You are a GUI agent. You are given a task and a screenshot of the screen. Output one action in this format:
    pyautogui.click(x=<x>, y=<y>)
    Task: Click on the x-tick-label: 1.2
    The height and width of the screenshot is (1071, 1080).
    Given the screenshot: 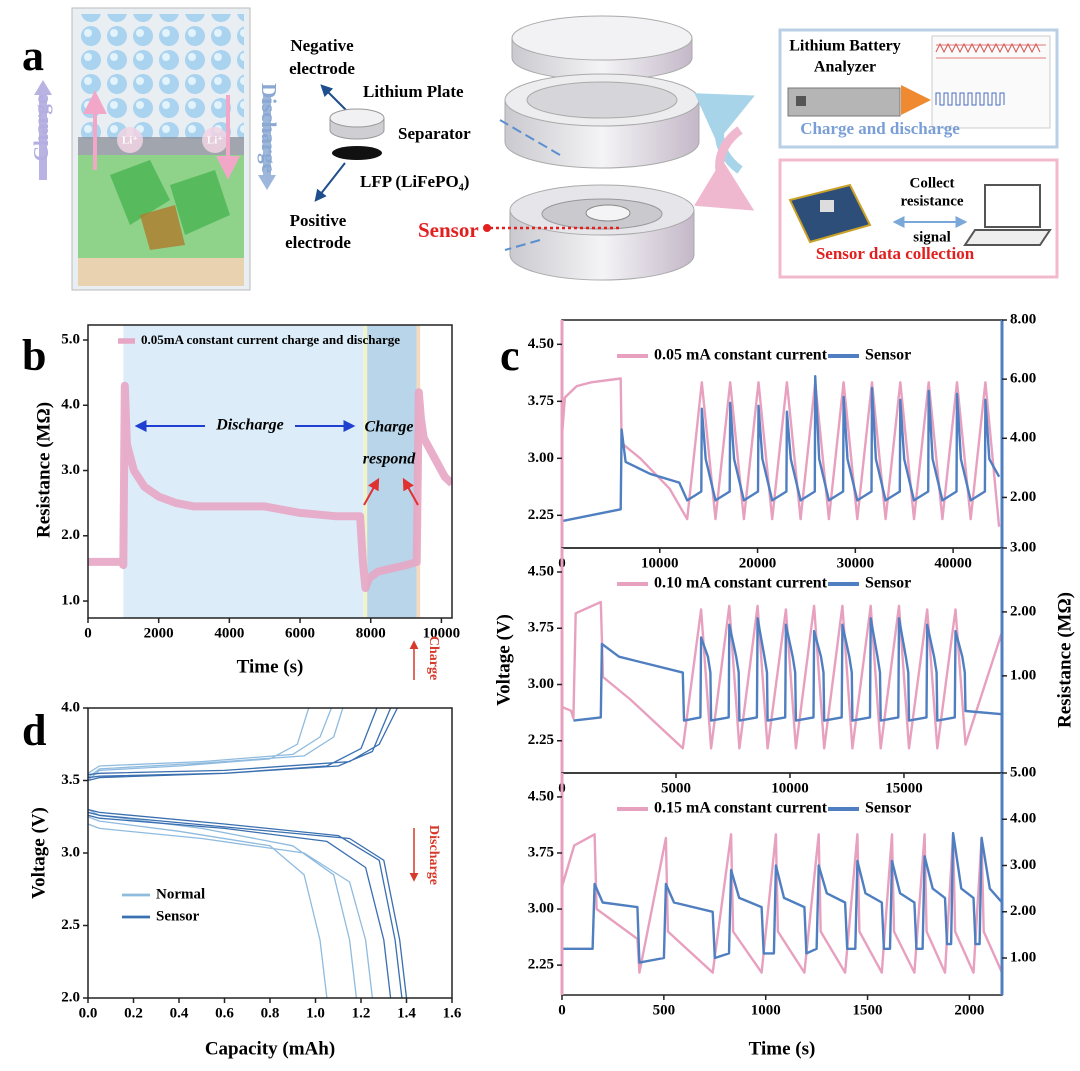 What is the action you would take?
    pyautogui.click(x=361, y=1013)
    